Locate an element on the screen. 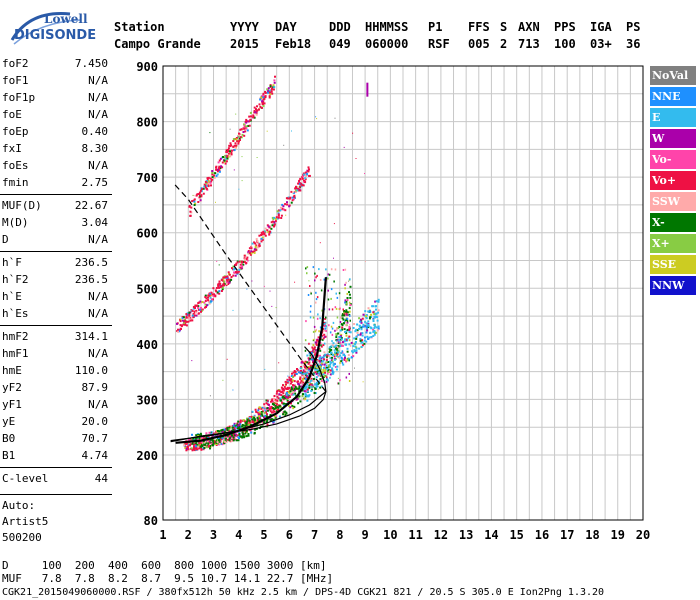 Image resolution: width=700 pixels, height=600 pixels. param-name: fxI is located at coordinates (12, 148).